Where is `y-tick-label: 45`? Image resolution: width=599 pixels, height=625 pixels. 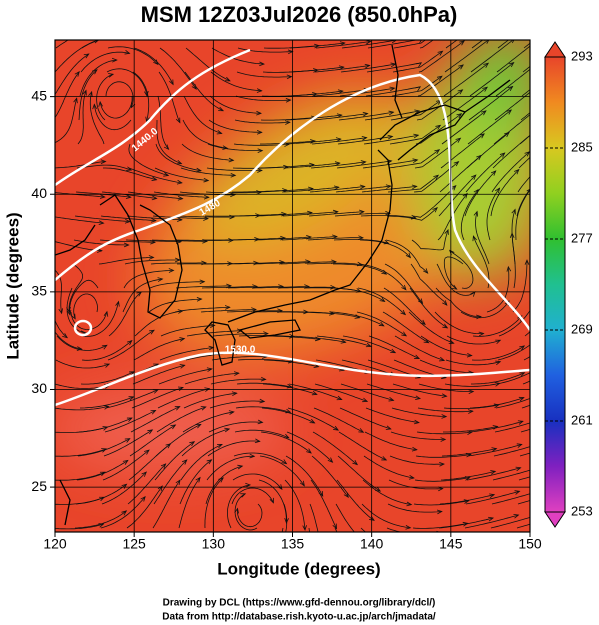
y-tick-label: 45 is located at coordinates (39, 95).